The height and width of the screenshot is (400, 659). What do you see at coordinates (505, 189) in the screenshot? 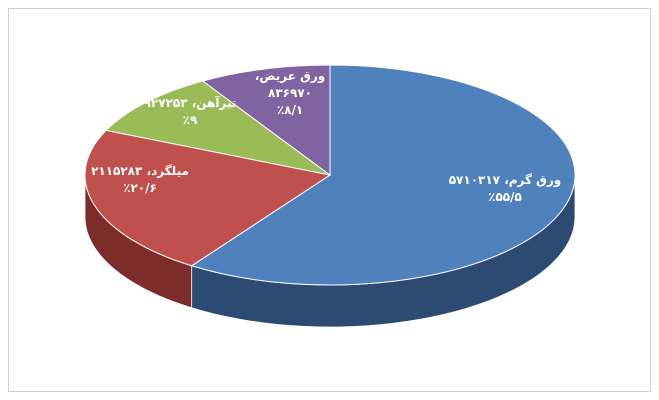
I see `data-label: ورق گرم، ۵۷۱۰۳۱۷ ٪۵۵/۵` at bounding box center [505, 189].